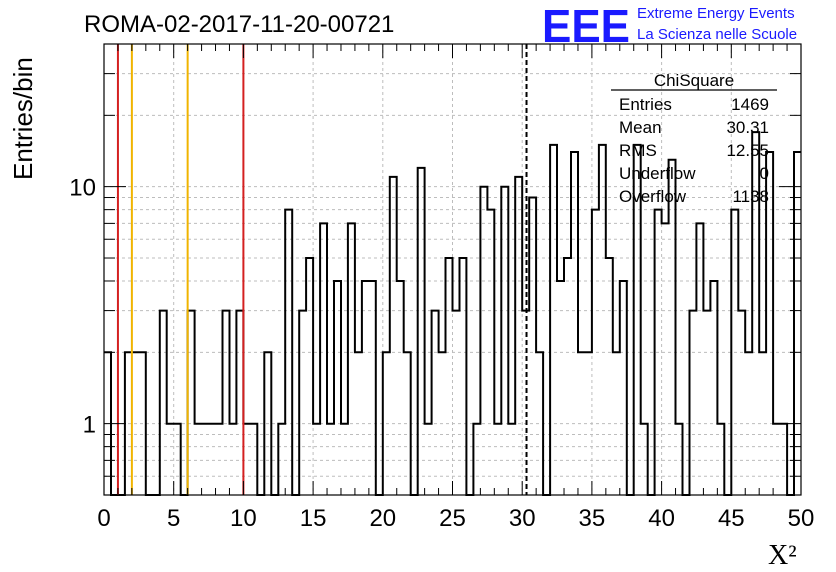 The height and width of the screenshot is (572, 836). Describe the element at coordinates (640, 127) in the screenshot. I see `stats-label: Mean` at that location.